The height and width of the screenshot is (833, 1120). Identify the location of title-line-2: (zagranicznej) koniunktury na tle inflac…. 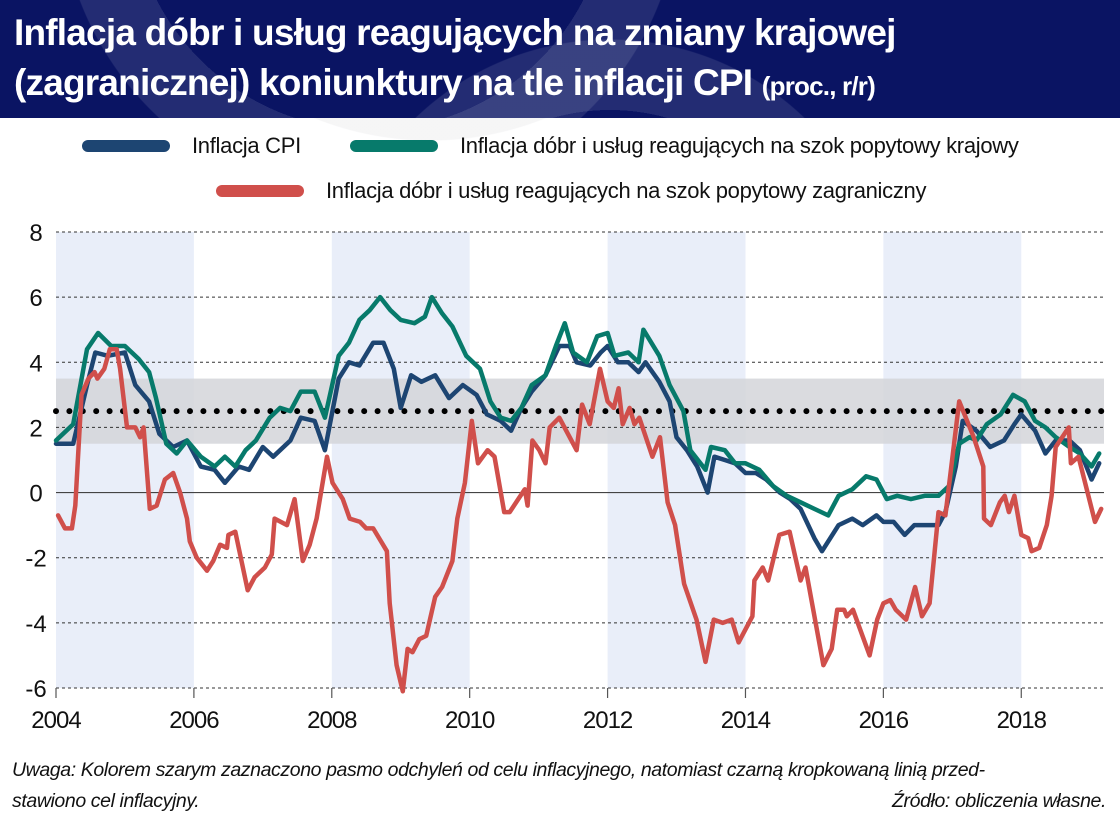
(455, 84).